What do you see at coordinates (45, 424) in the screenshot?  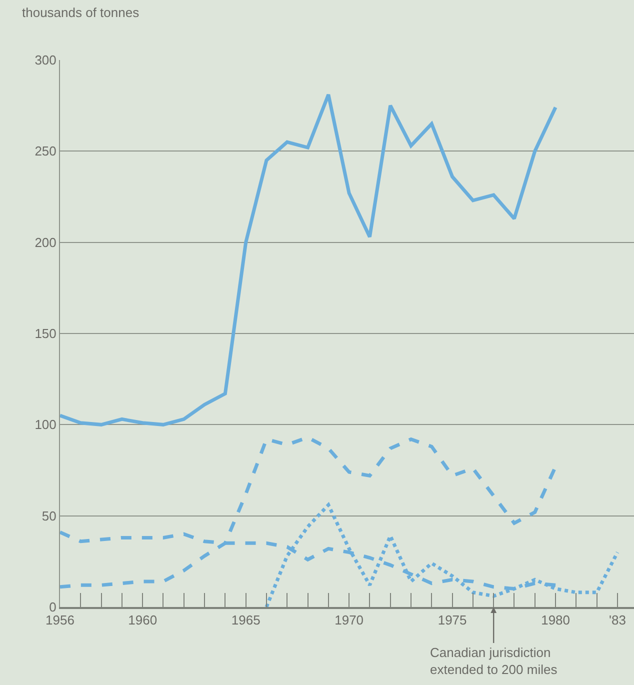 I see `y-tick-label: 100` at bounding box center [45, 424].